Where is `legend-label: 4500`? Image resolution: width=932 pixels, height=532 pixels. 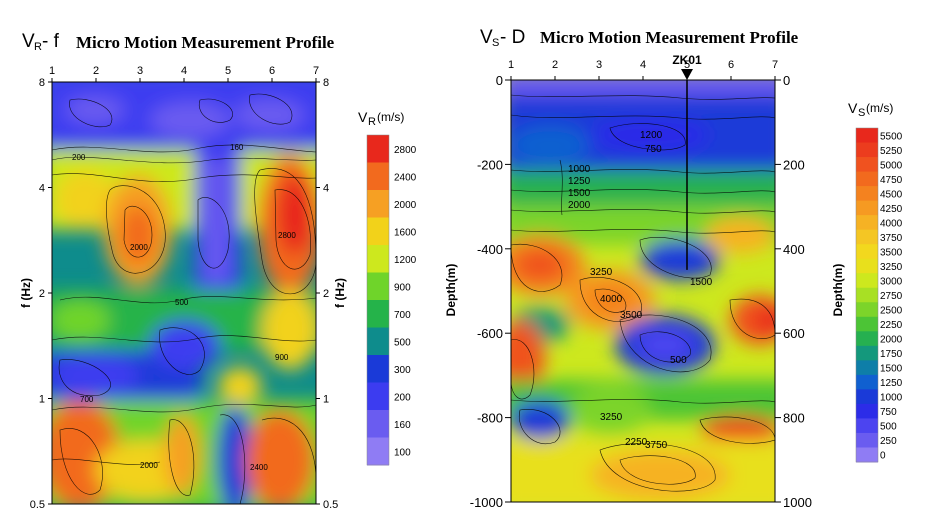 legend-label: 4500 is located at coordinates (891, 194).